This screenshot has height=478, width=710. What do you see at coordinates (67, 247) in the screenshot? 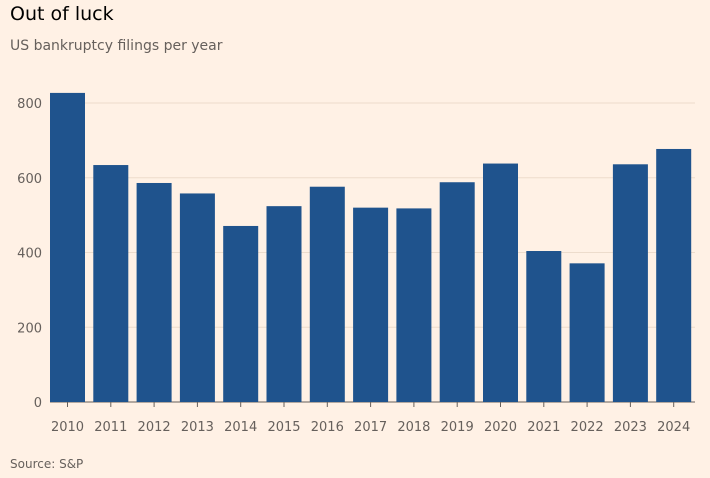
I see `bar-2010` at bounding box center [67, 247].